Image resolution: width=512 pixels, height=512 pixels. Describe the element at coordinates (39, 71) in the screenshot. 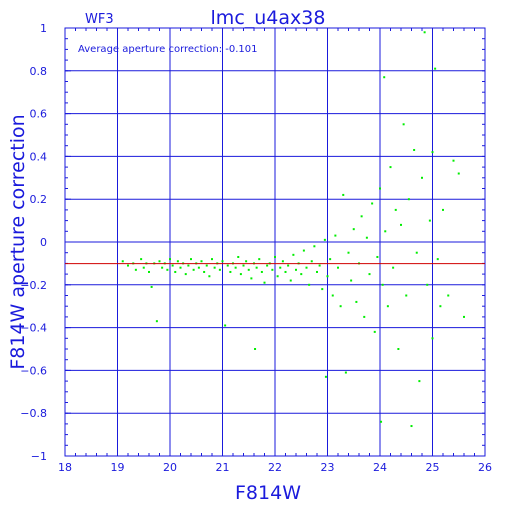

I see `y-tick-label: 0.8` at that location.